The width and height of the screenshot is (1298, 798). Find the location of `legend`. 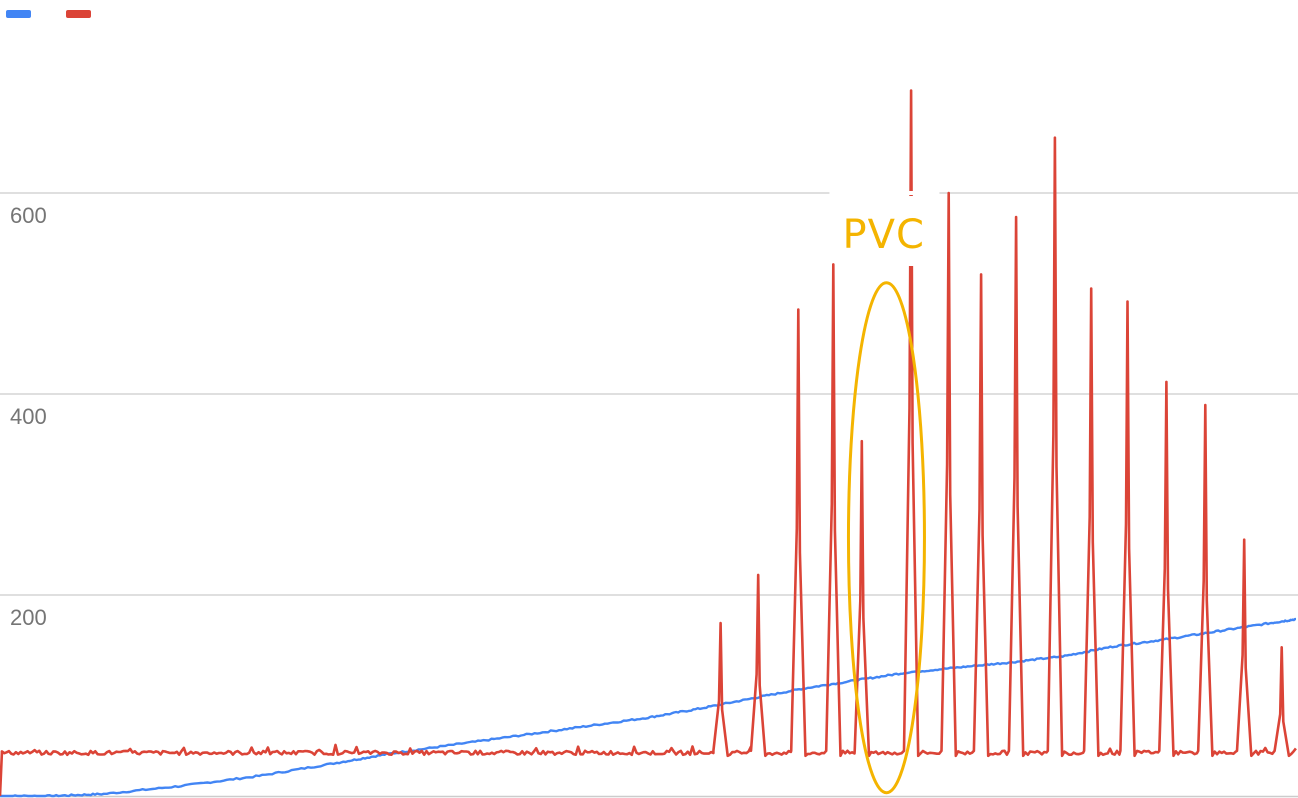

legend is located at coordinates (48, 14).